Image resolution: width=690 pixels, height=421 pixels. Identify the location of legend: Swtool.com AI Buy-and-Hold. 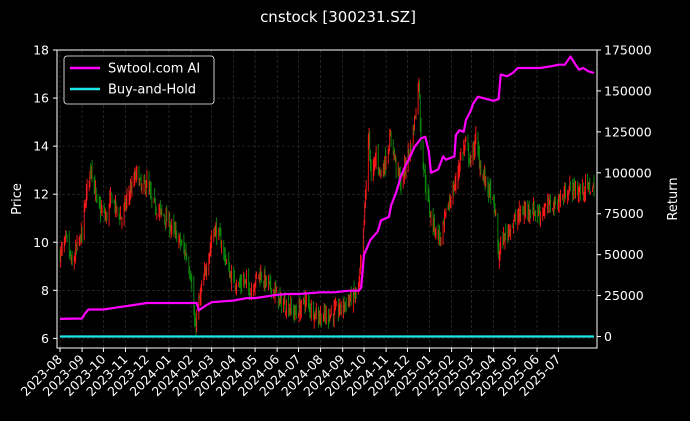
(139, 80).